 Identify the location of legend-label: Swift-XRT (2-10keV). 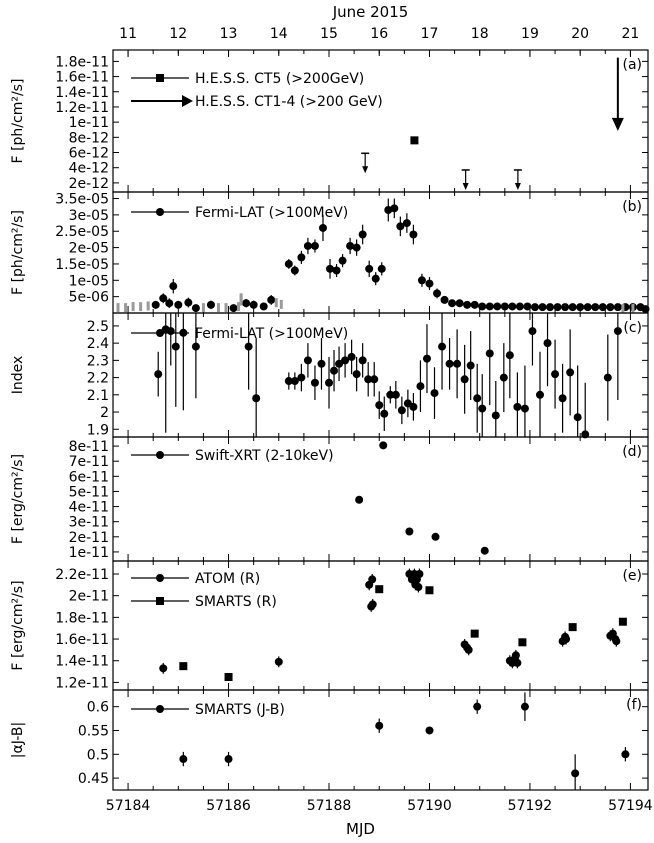
(264, 456).